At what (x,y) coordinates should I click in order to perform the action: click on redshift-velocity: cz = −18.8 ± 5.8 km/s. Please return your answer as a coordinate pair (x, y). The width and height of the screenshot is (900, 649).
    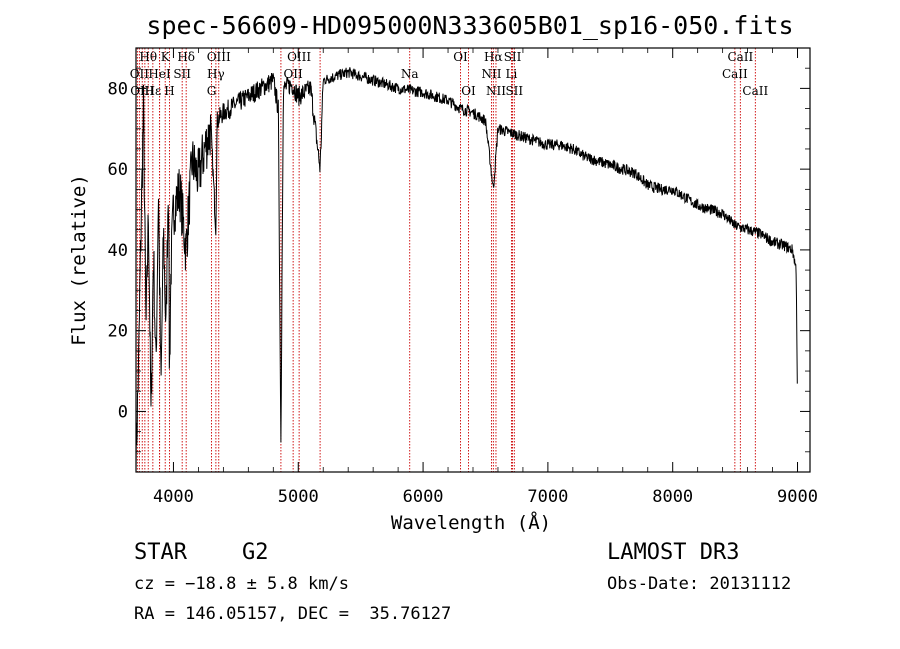
    Looking at the image, I should click on (241, 584).